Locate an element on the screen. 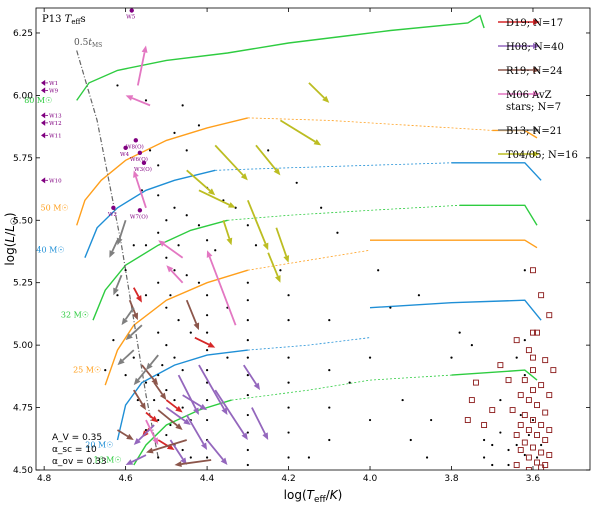 The image size is (598, 506). param-line: α_ov = 0.33 is located at coordinates (79, 462).